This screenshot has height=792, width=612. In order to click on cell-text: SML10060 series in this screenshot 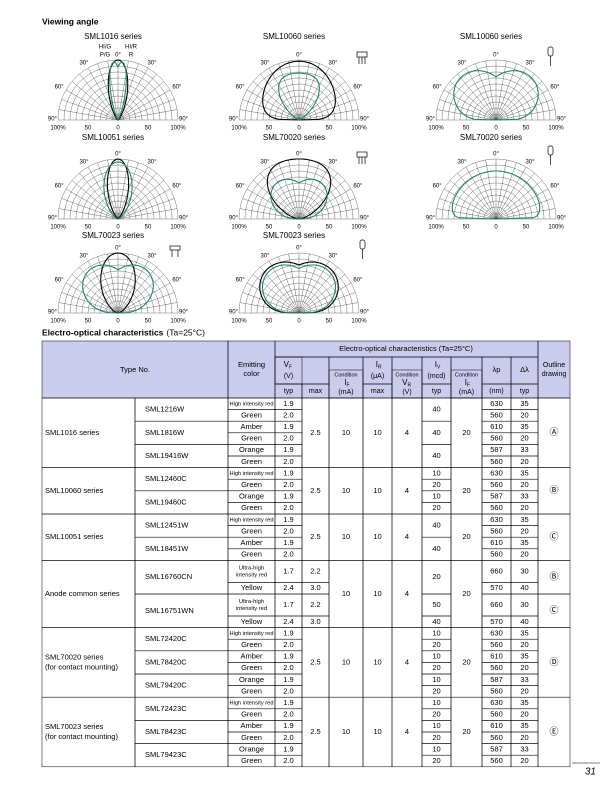, I will do `click(74, 490)`.